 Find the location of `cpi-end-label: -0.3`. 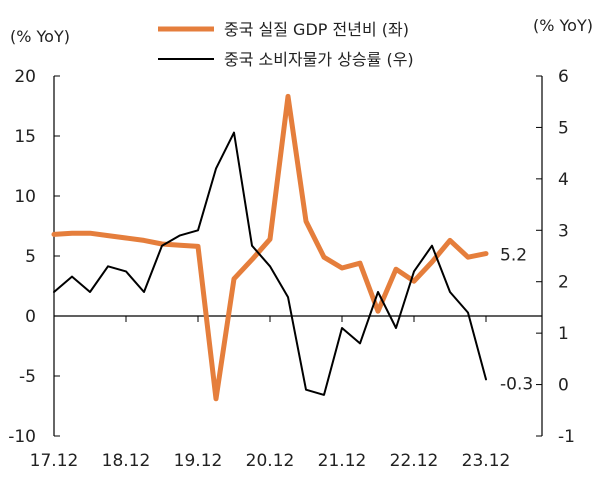

cpi-end-label: -0.3 is located at coordinates (516, 384).